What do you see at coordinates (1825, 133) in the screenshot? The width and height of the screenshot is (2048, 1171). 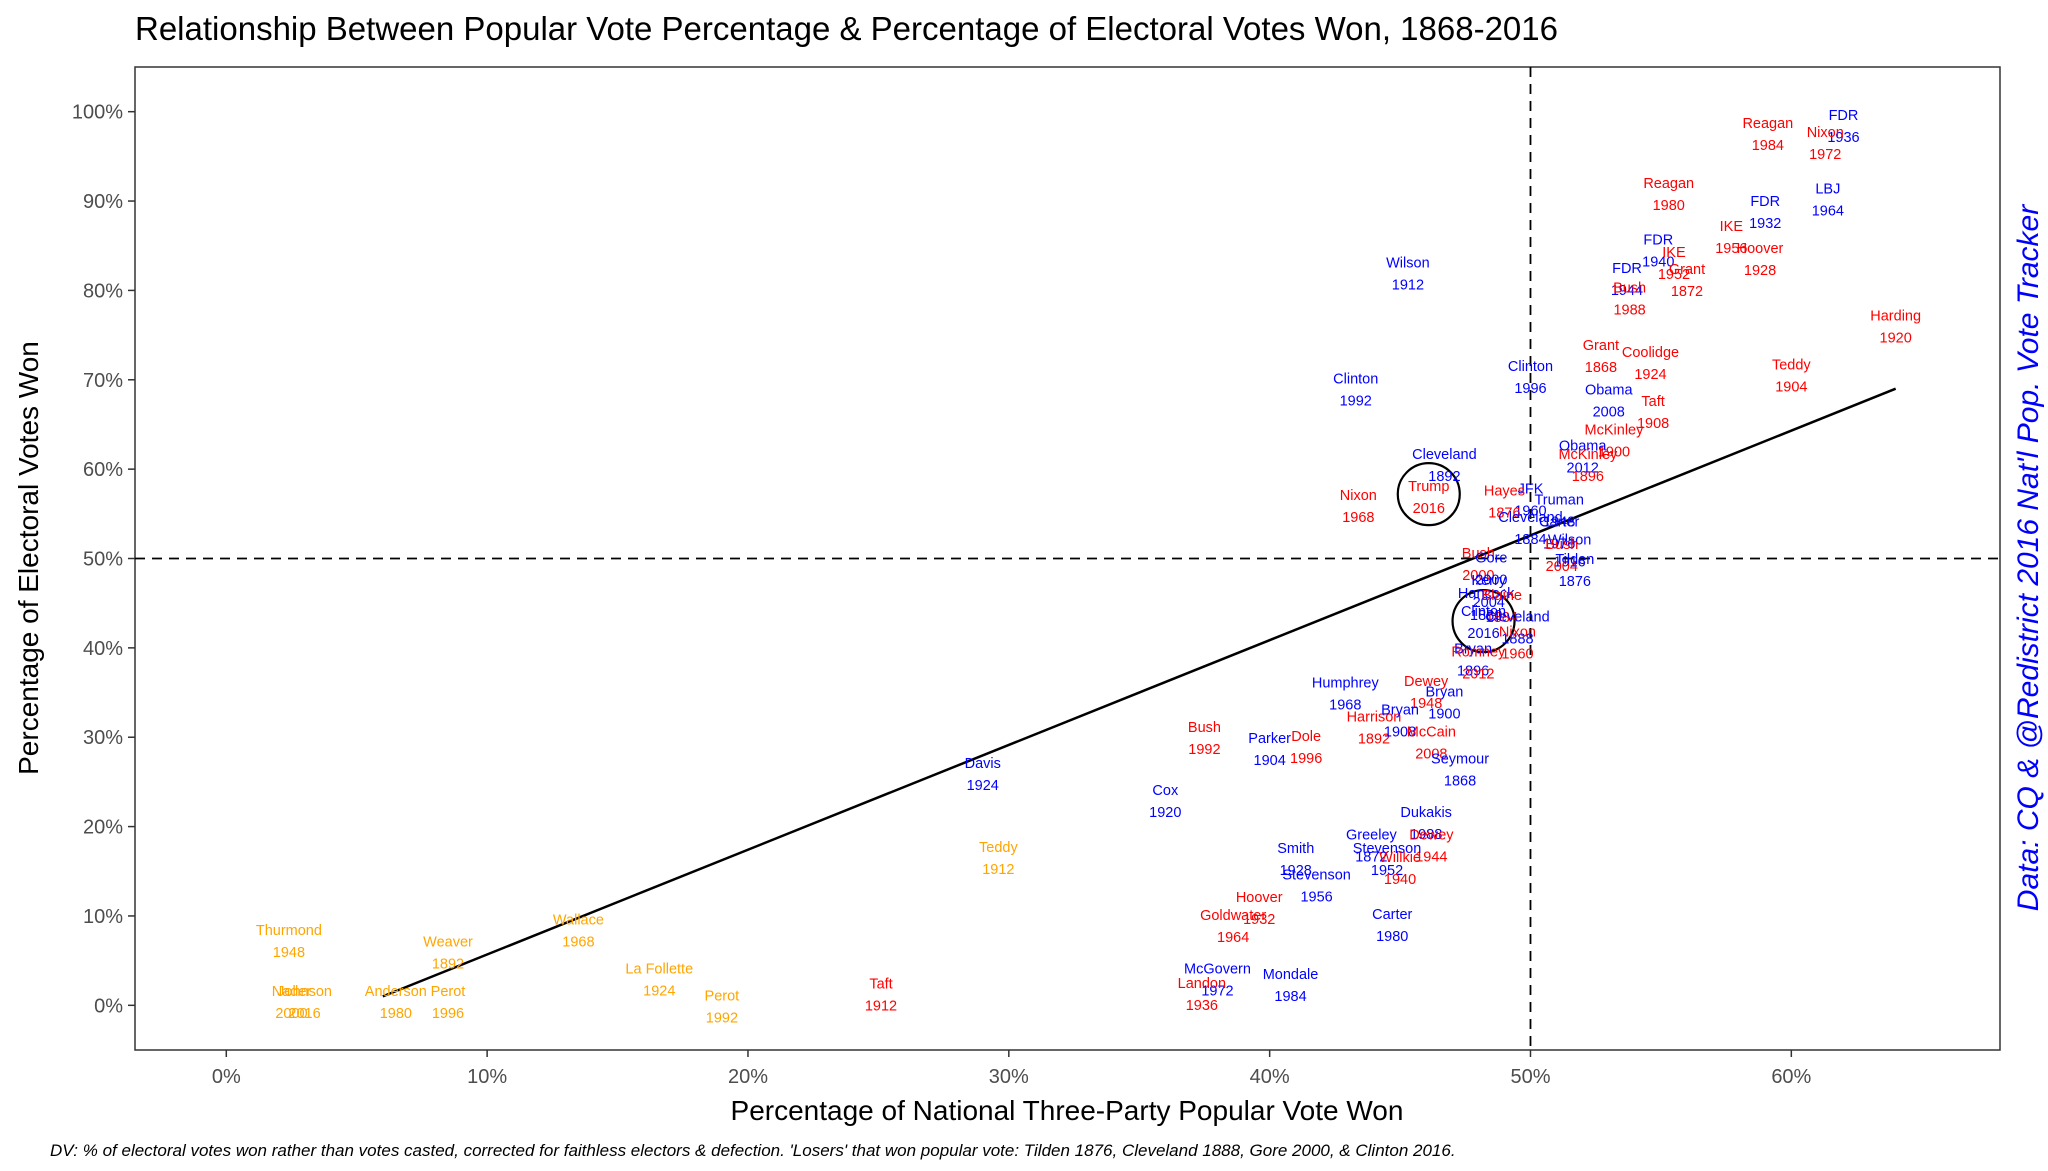 I see `point-label: Nixon` at bounding box center [1825, 133].